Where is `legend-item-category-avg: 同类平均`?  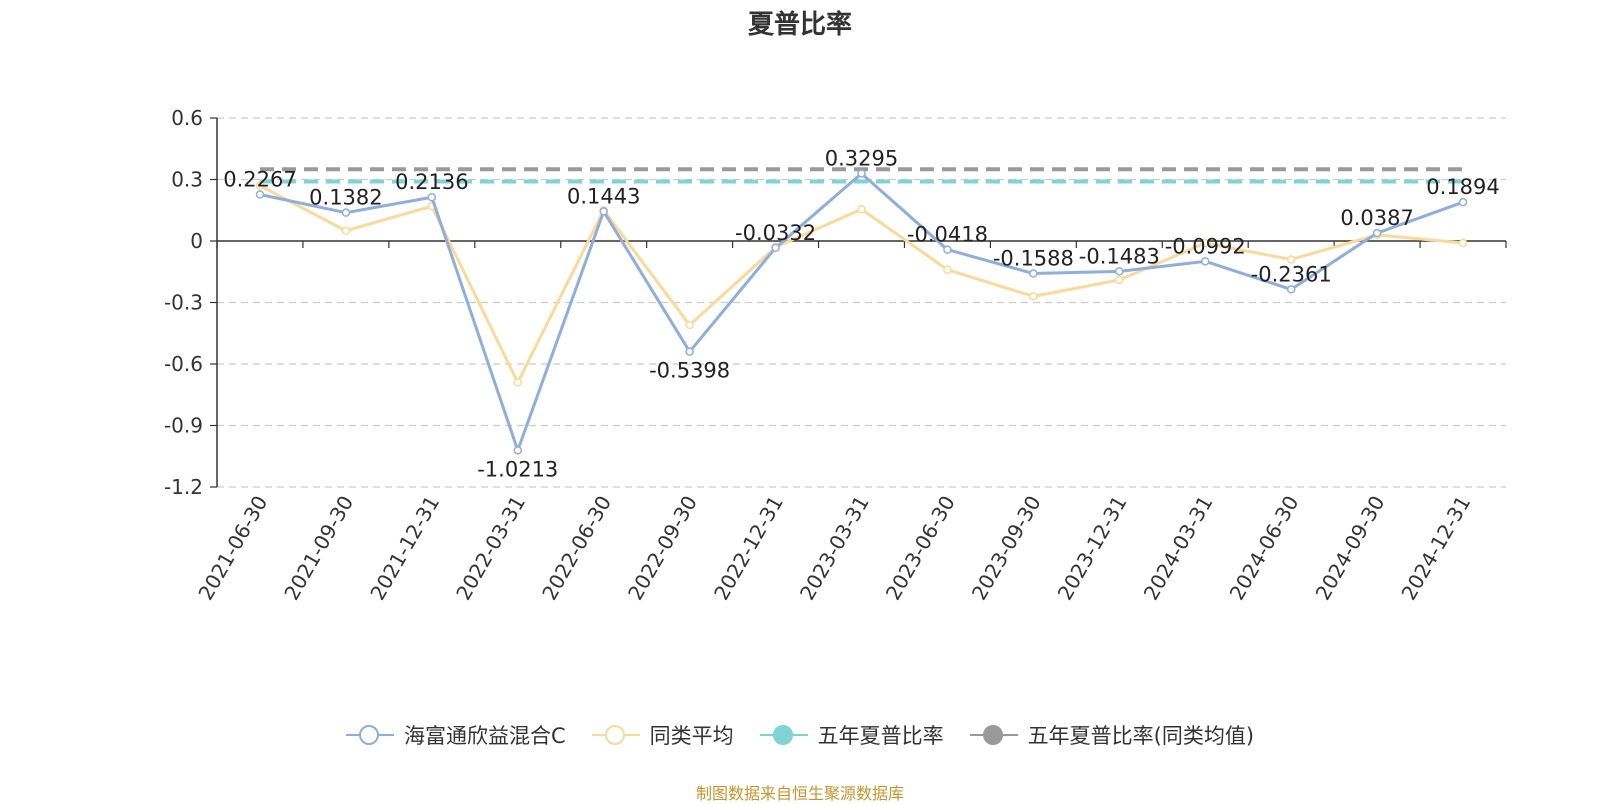
legend-item-category-avg: 同类平均 is located at coordinates (662, 735).